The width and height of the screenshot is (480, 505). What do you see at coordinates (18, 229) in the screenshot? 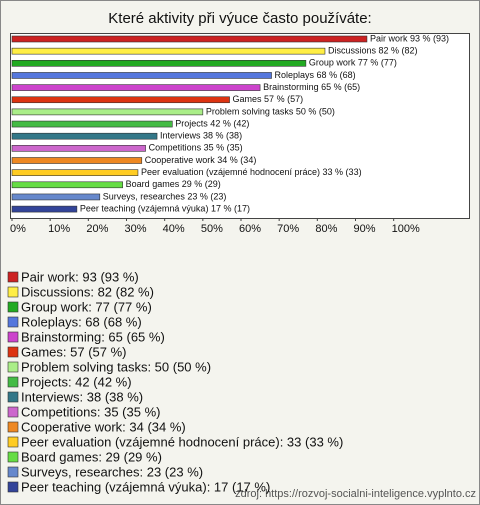
I see `x-tick-label: 0%` at bounding box center [18, 229].